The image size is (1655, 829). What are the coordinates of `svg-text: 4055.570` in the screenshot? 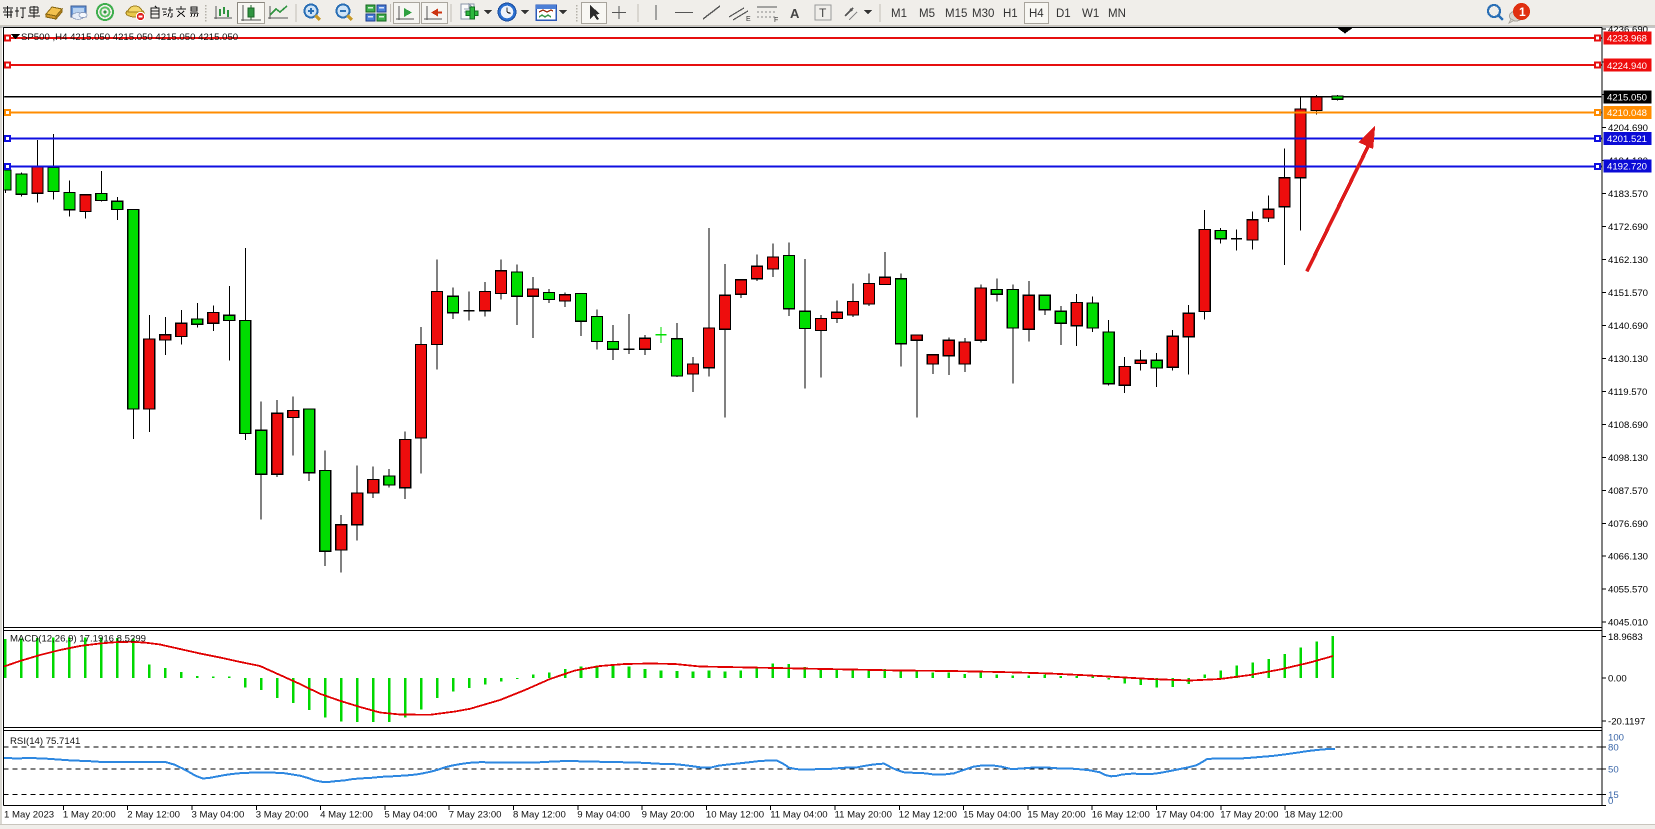 It's located at (1628, 590).